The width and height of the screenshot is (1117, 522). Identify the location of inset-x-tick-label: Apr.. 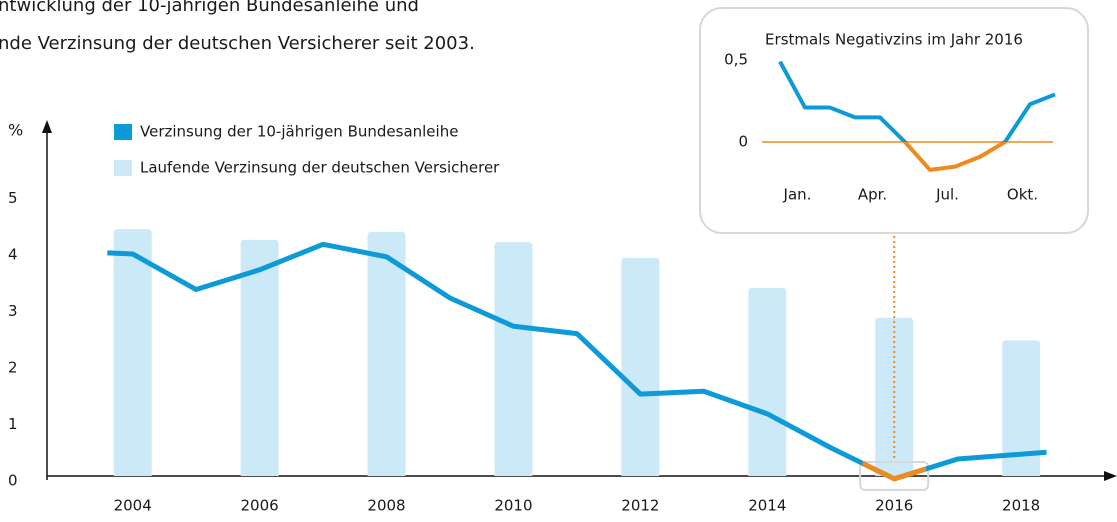
(872, 195).